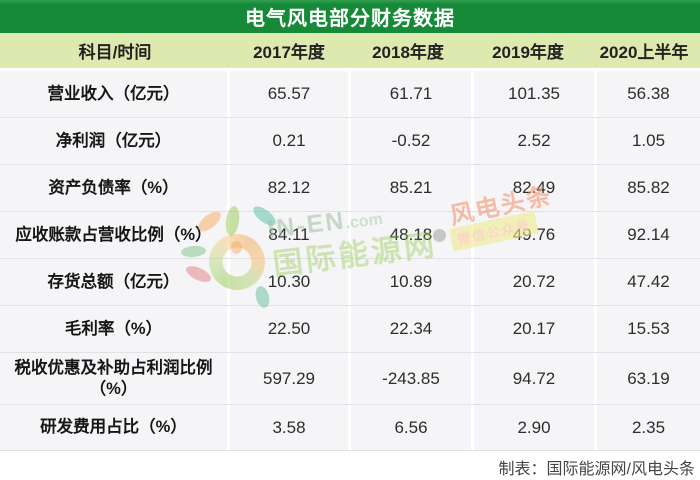 The width and height of the screenshot is (700, 480). I want to click on cell-value: 84.11, so click(290, 235).